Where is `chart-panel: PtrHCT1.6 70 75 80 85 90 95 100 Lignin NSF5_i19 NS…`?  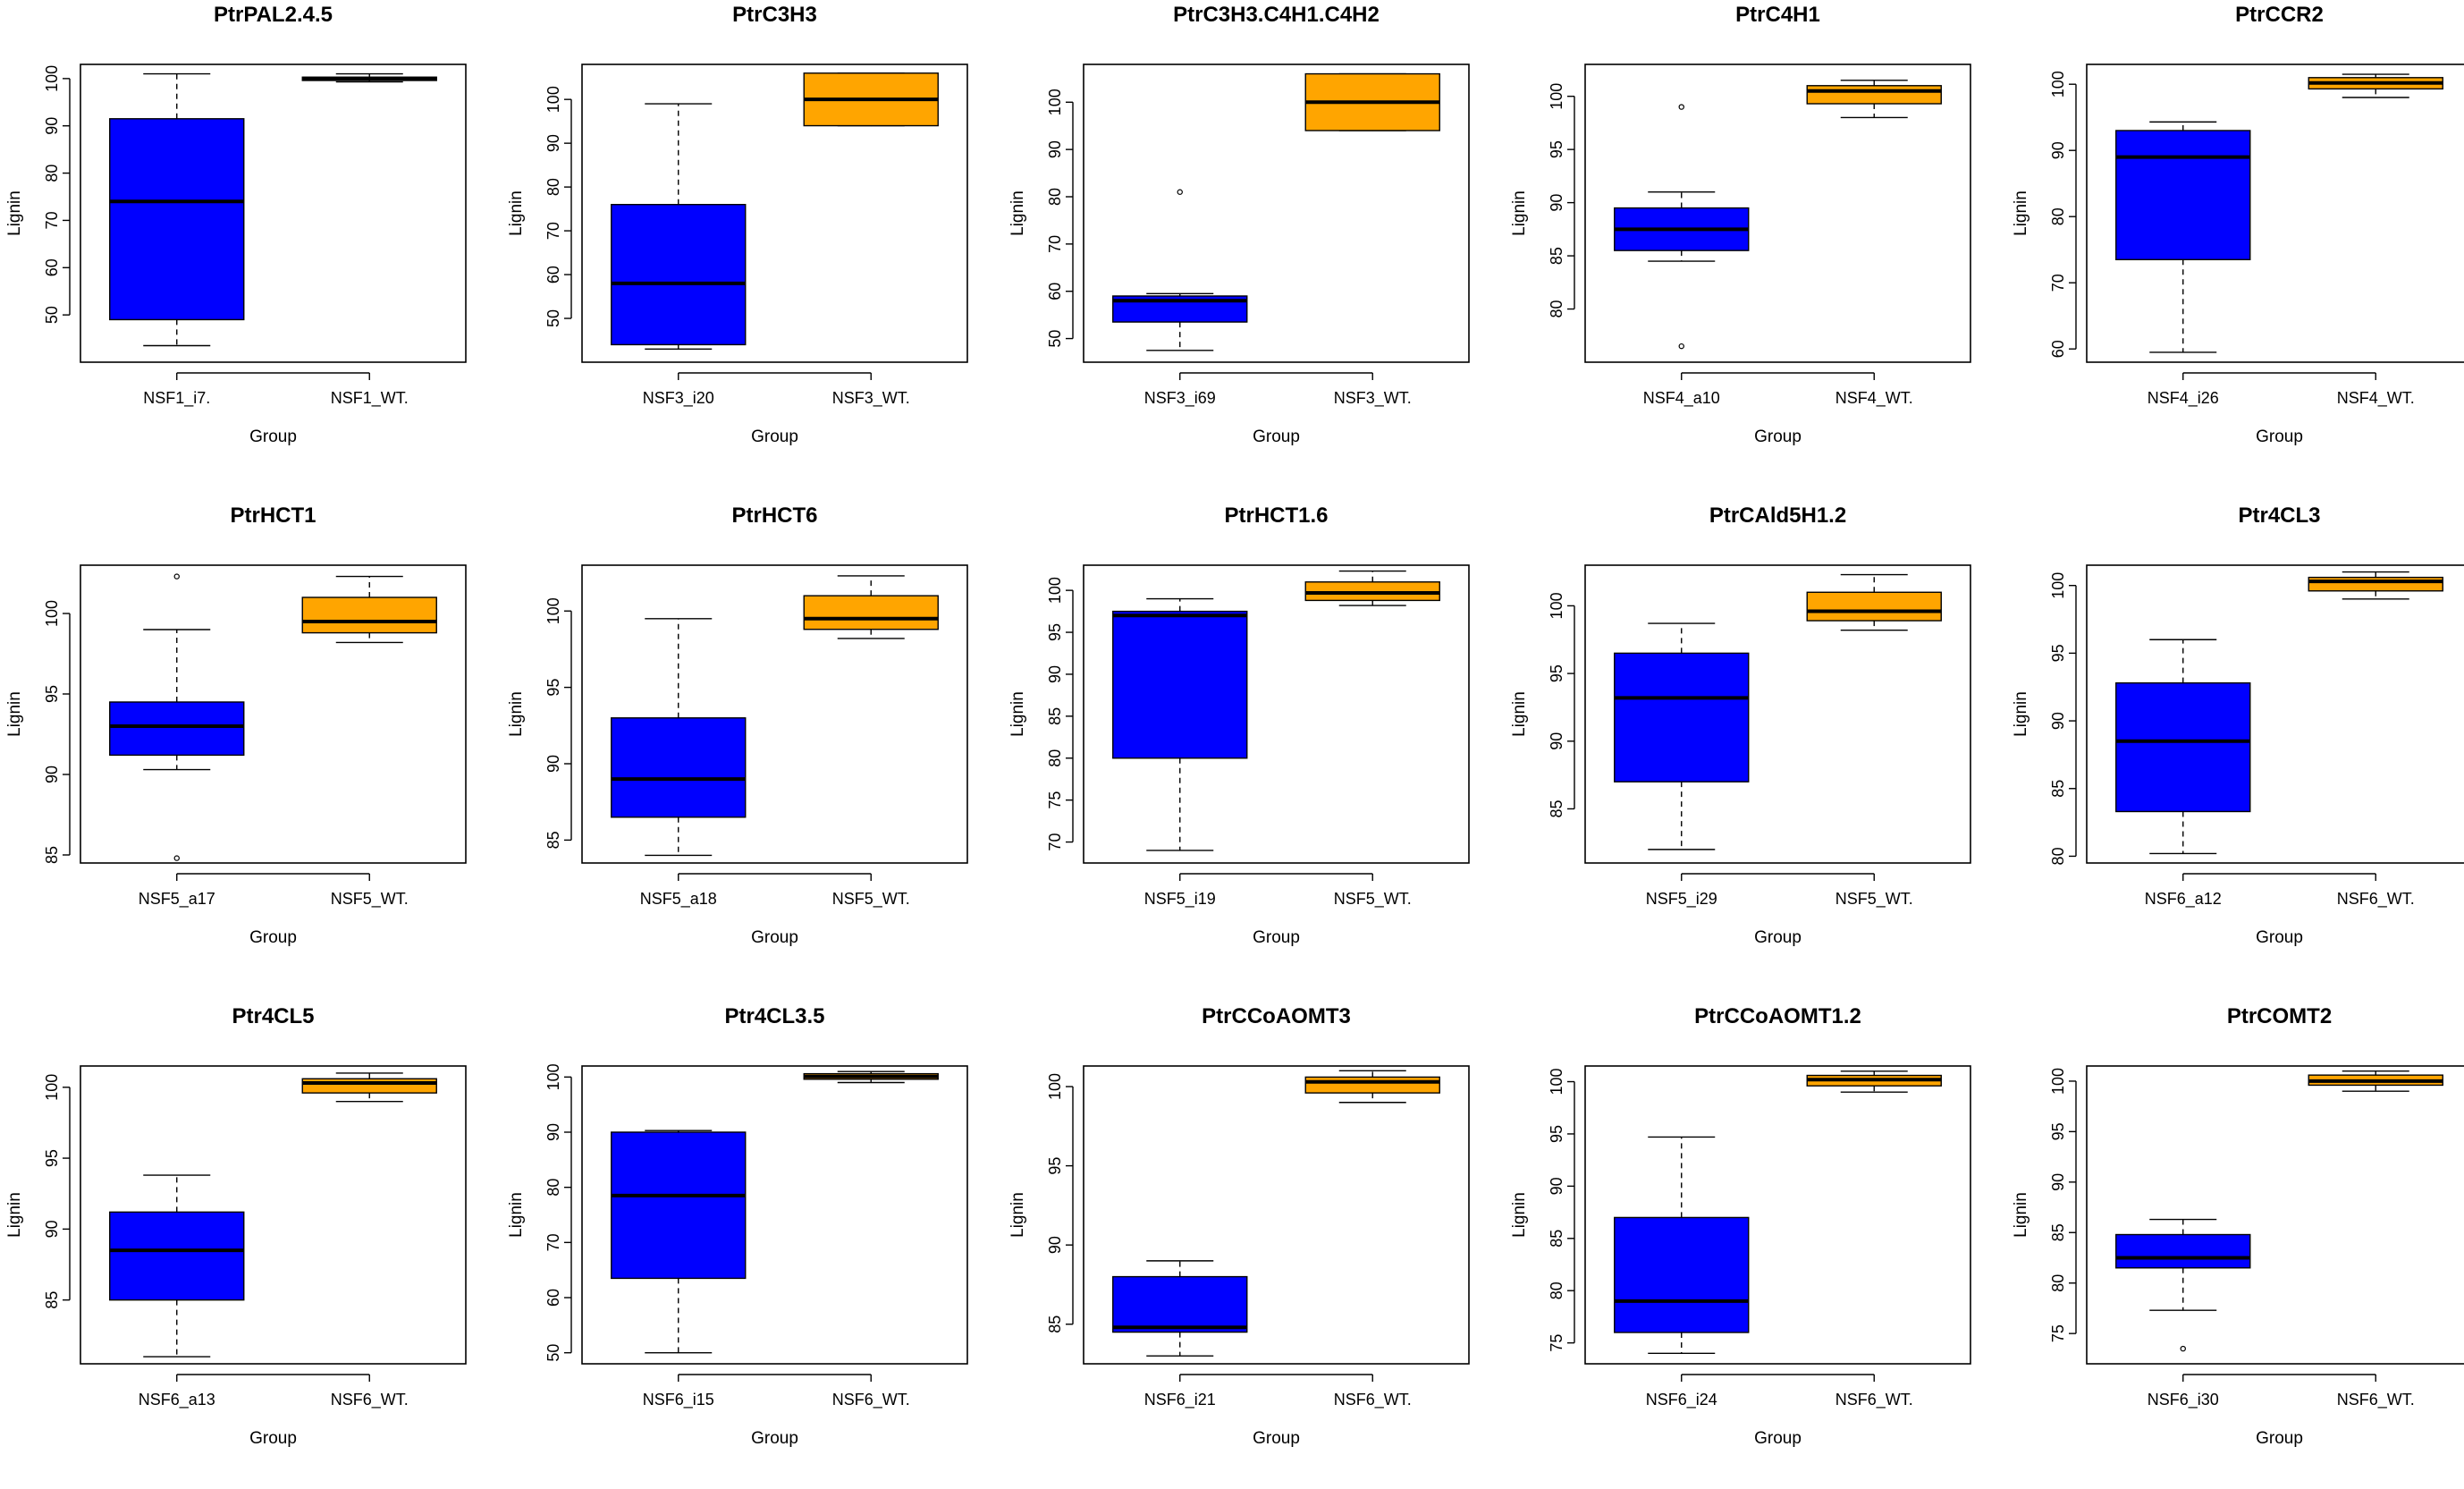
chart-panel: PtrHCT1.6 70 75 80 85 90 95 100 Lignin NSF5_i19 NS… is located at coordinates (1254, 745).